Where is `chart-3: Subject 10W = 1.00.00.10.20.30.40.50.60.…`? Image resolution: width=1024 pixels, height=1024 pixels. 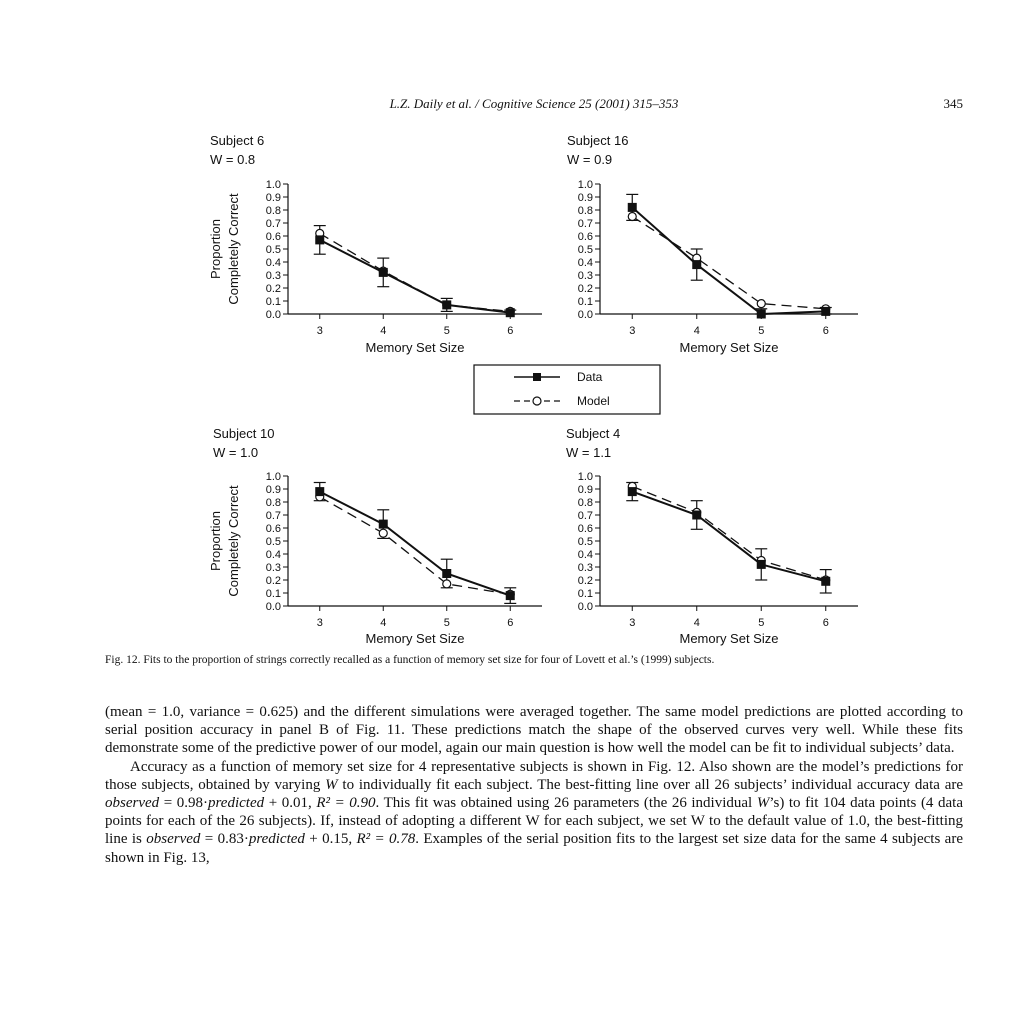
chart-3: Subject 10W = 1.00.00.10.20.30.40.50.60.… is located at coordinates (375, 536).